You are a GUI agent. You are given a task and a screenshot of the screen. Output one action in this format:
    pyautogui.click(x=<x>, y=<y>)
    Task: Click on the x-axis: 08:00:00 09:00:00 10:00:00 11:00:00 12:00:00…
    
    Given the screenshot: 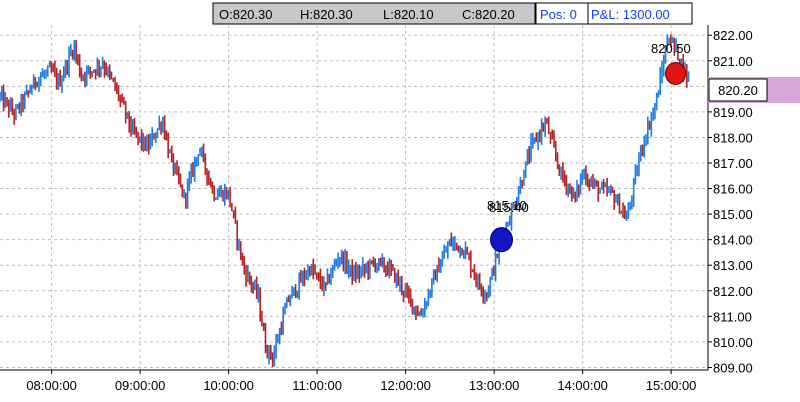 What is the action you would take?
    pyautogui.click(x=361, y=381)
    